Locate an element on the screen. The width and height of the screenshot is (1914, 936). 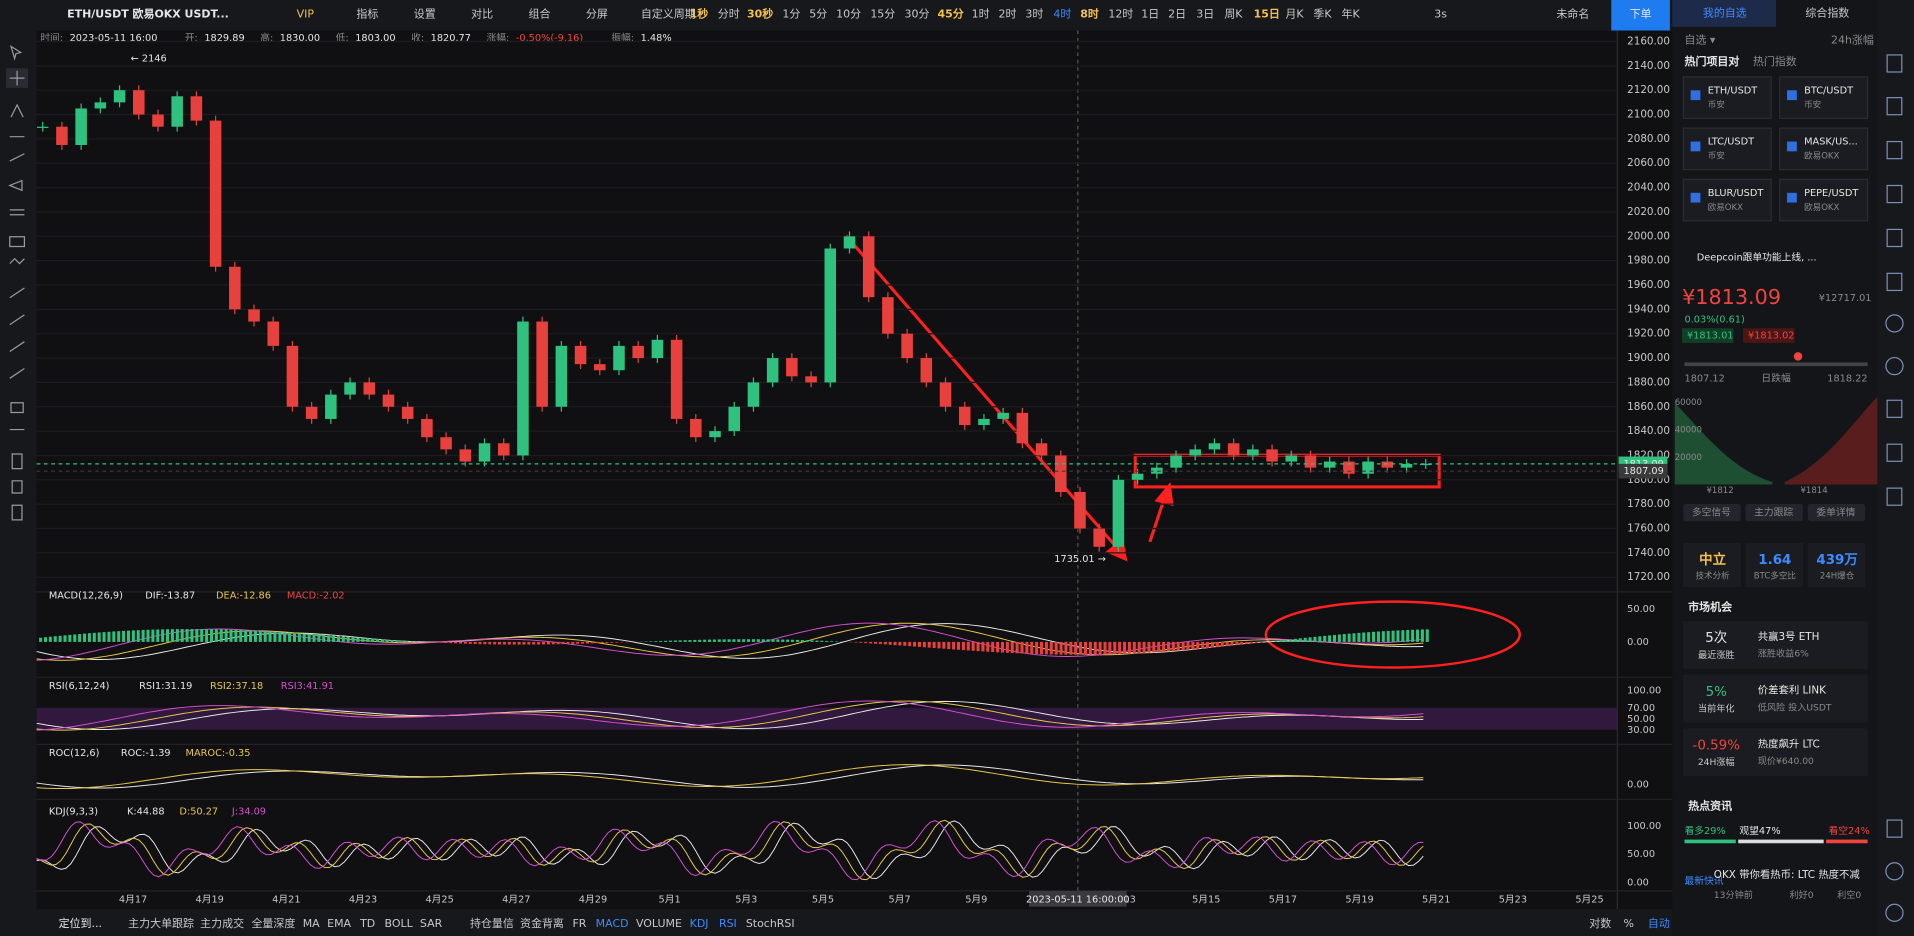
panel-button-label: 委单详情 is located at coordinates (1835, 512).